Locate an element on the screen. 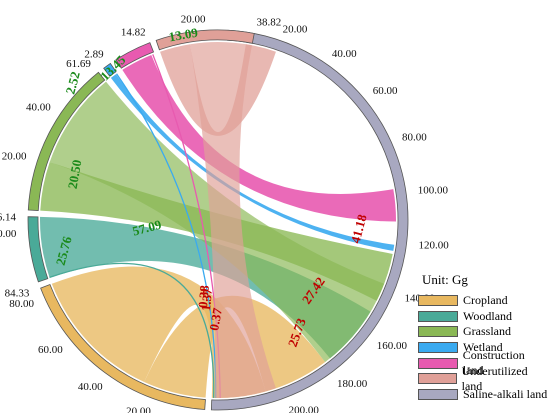 This screenshot has height=413, width=550. arc-wetland is located at coordinates (110, 69).